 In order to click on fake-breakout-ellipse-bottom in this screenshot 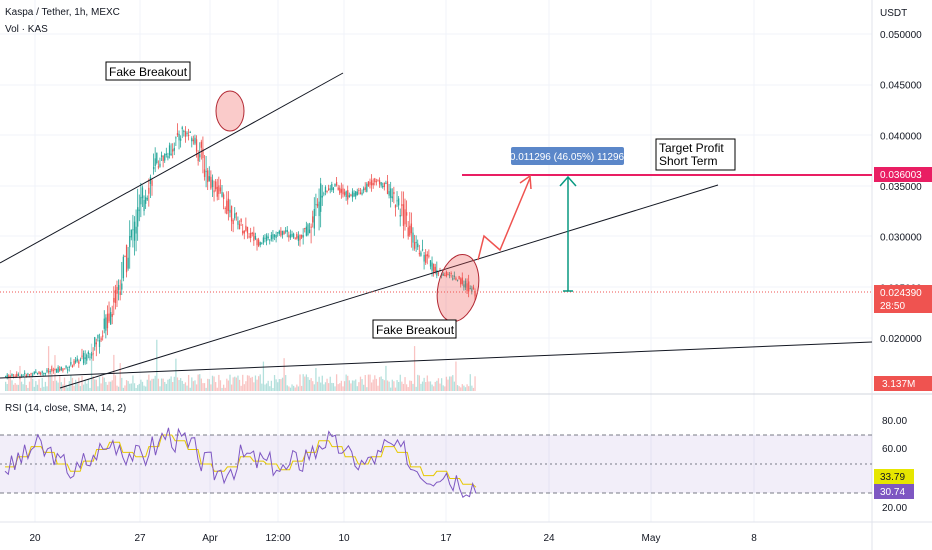, I will do `click(457, 288)`.